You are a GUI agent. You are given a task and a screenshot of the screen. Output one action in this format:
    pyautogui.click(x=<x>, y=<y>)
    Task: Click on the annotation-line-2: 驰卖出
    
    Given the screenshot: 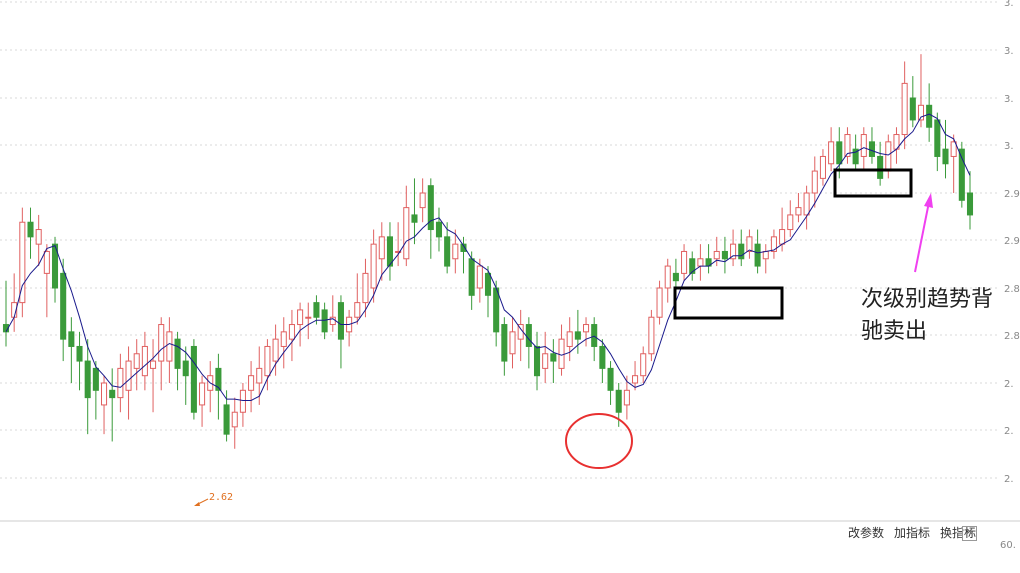 What is the action you would take?
    pyautogui.click(x=894, y=331)
    